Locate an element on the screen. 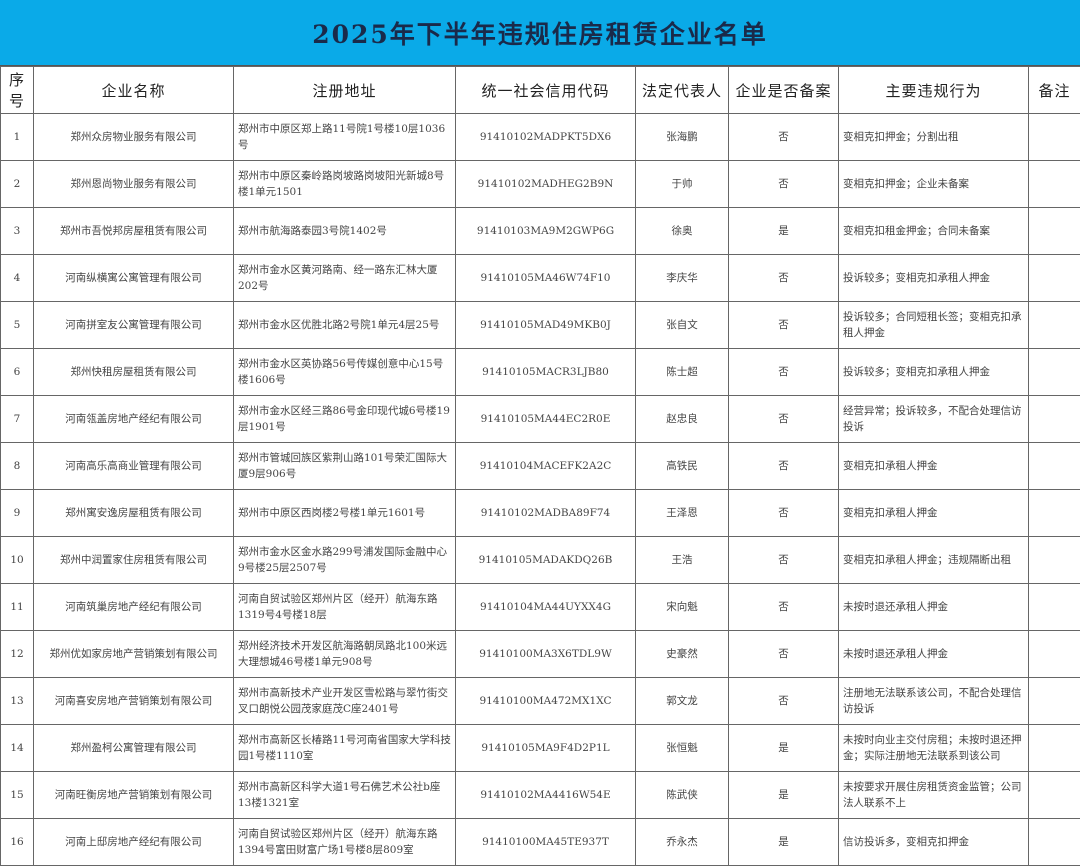 Image resolution: width=1080 pixels, height=867 pixels. registered-address: 河南自贸试验区郑州片区（经开）航海东路1319号4号楼18层 is located at coordinates (344, 607).